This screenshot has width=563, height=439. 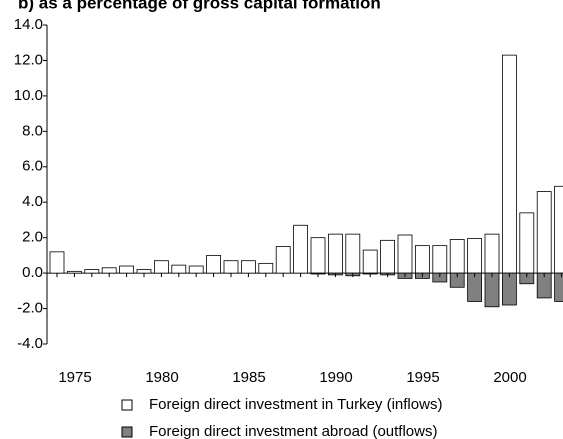 I want to click on y-tick-label: 14.0, so click(x=28, y=24).